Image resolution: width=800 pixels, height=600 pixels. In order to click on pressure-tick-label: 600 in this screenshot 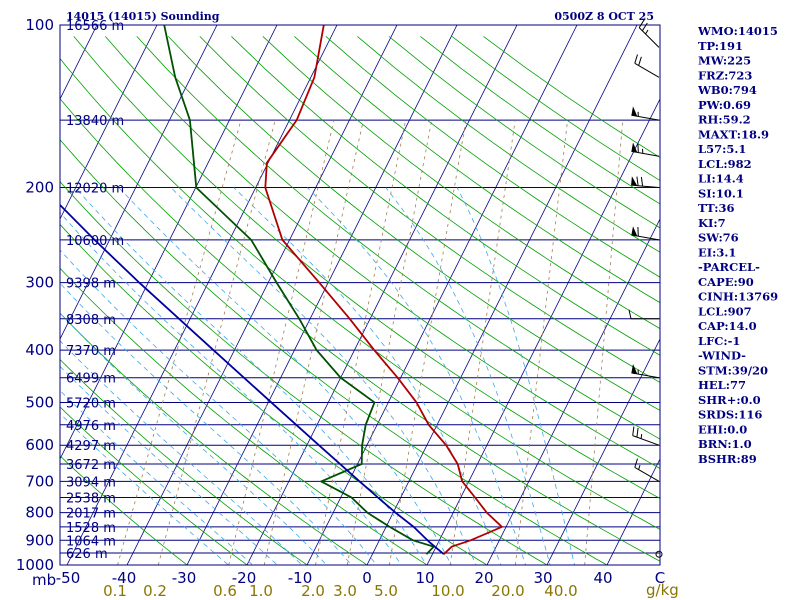, I will do `click(39, 445)`.